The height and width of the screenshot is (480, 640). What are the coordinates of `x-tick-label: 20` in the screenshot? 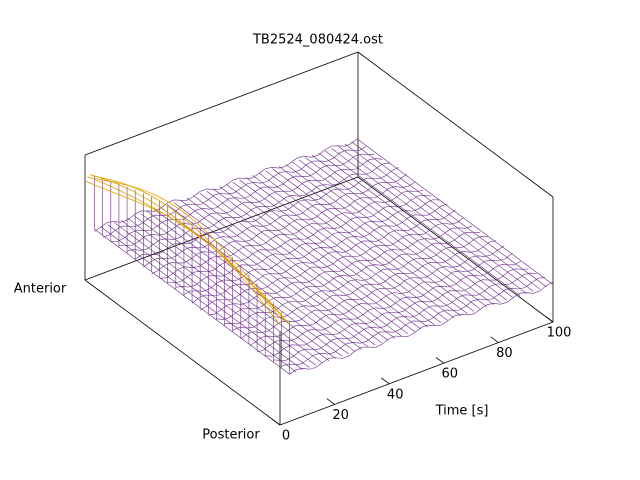 It's located at (340, 415).